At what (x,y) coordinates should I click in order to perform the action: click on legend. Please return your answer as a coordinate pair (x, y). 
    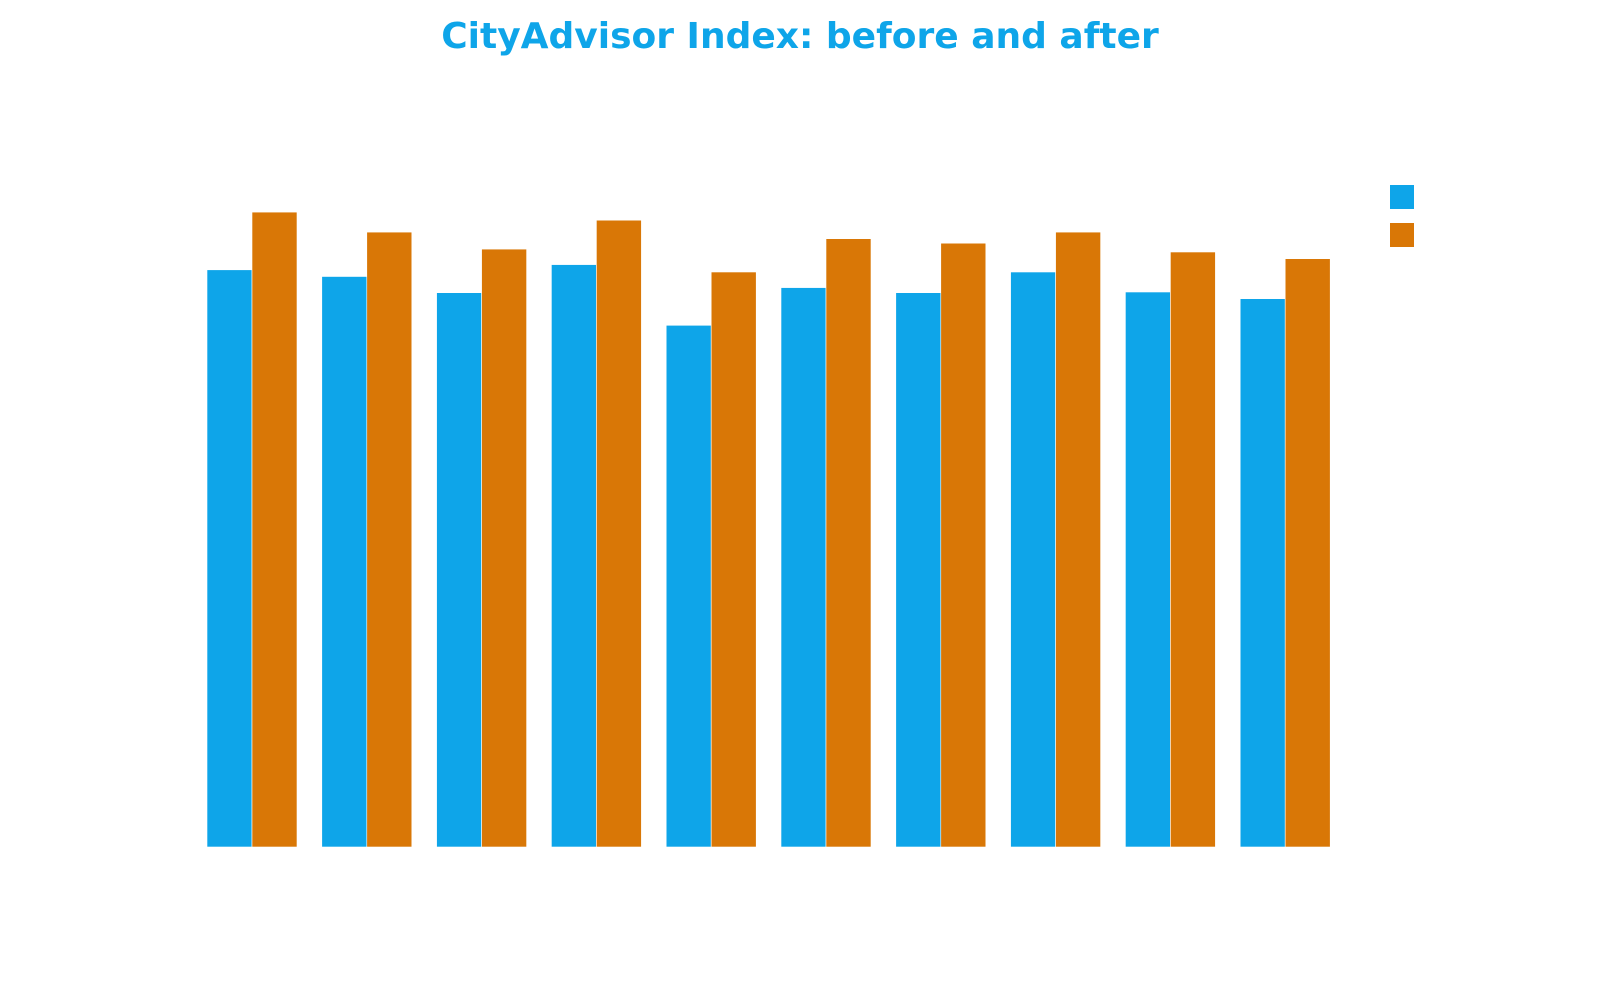
    Looking at the image, I should click on (1402, 216).